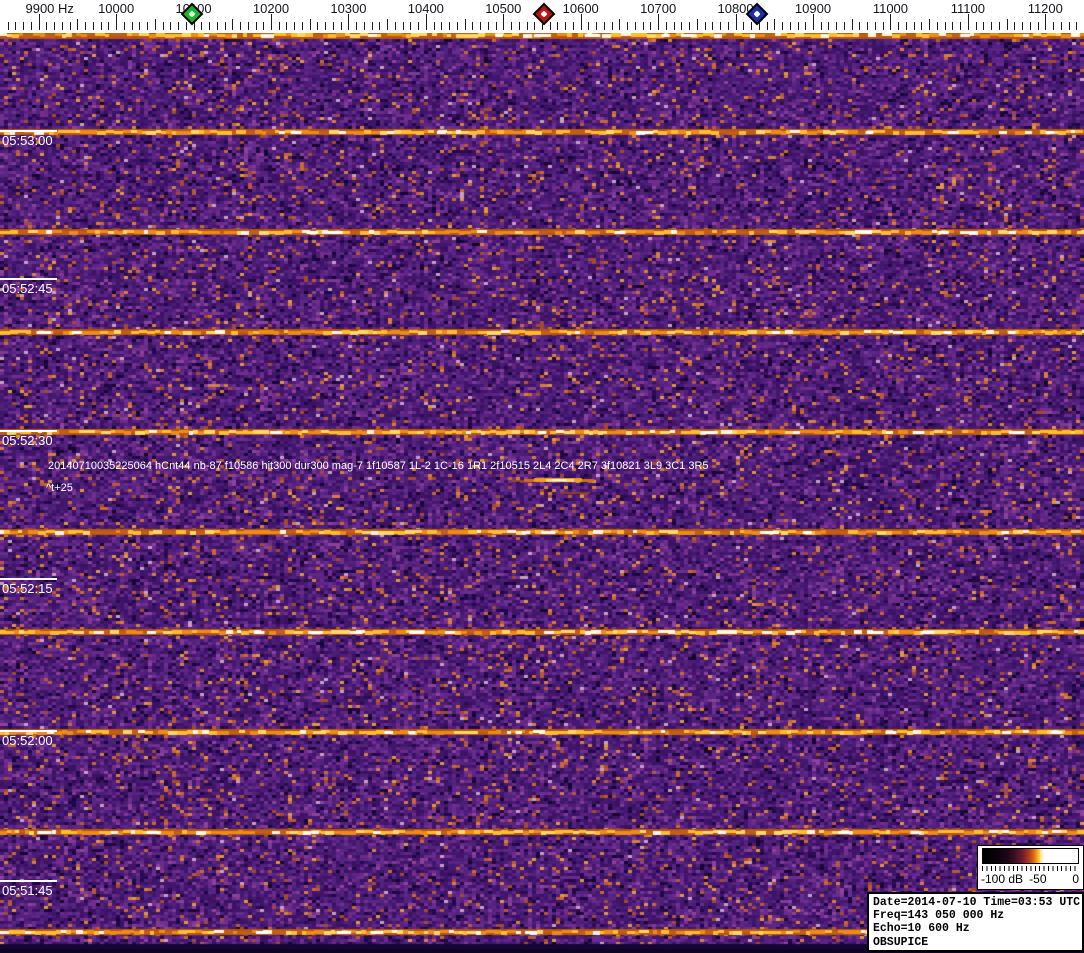 The width and height of the screenshot is (1084, 953). I want to click on legend-label-mid: -50, so click(1038, 879).